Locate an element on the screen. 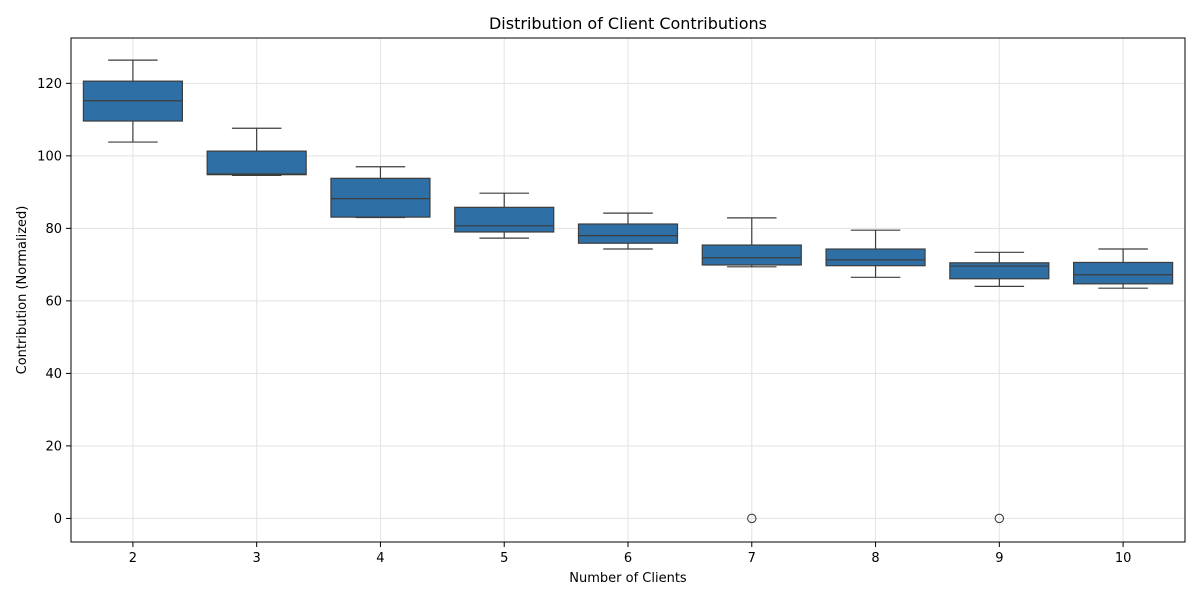 The image size is (1200, 600). y-axis-label: Contribution (Normalized) is located at coordinates (22, 290).